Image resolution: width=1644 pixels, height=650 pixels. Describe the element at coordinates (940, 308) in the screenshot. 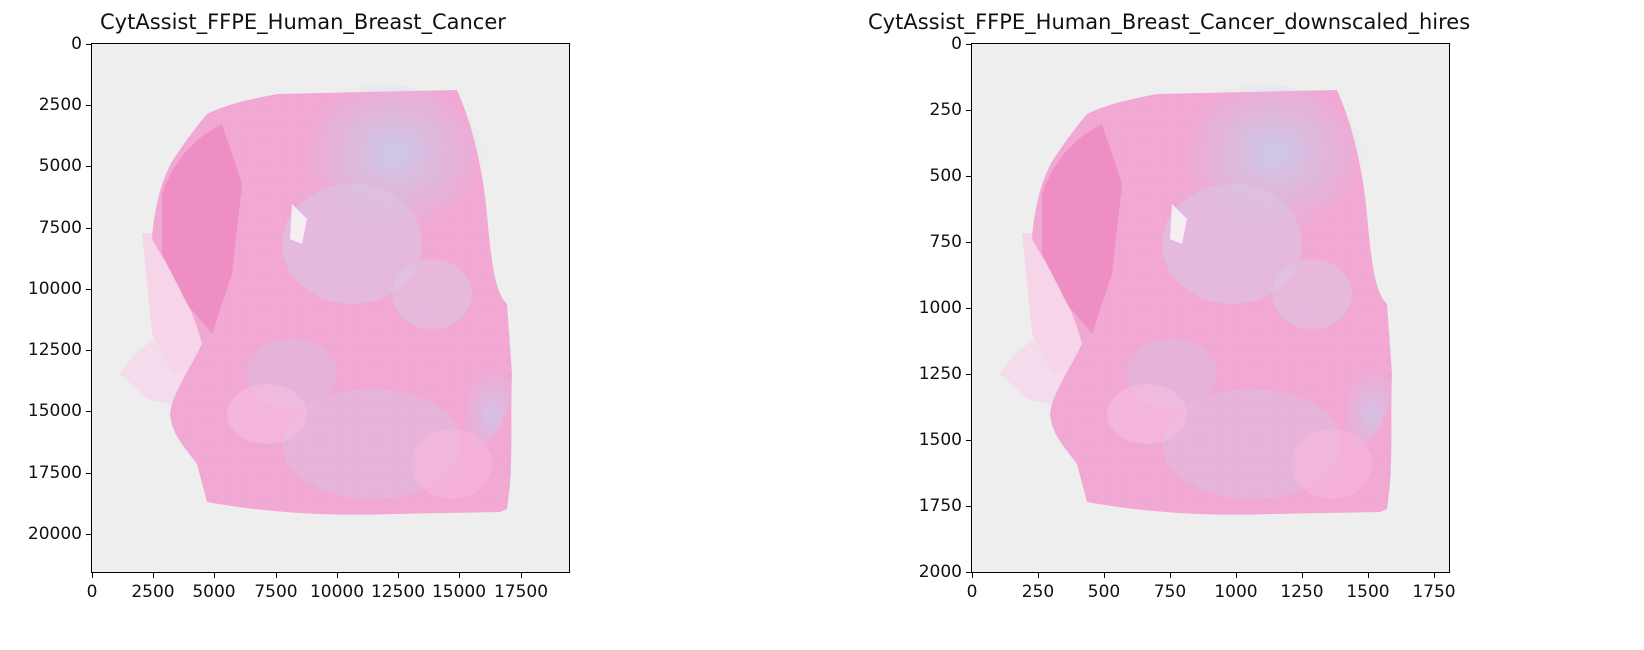

I see `y-tick-label: 1000` at that location.